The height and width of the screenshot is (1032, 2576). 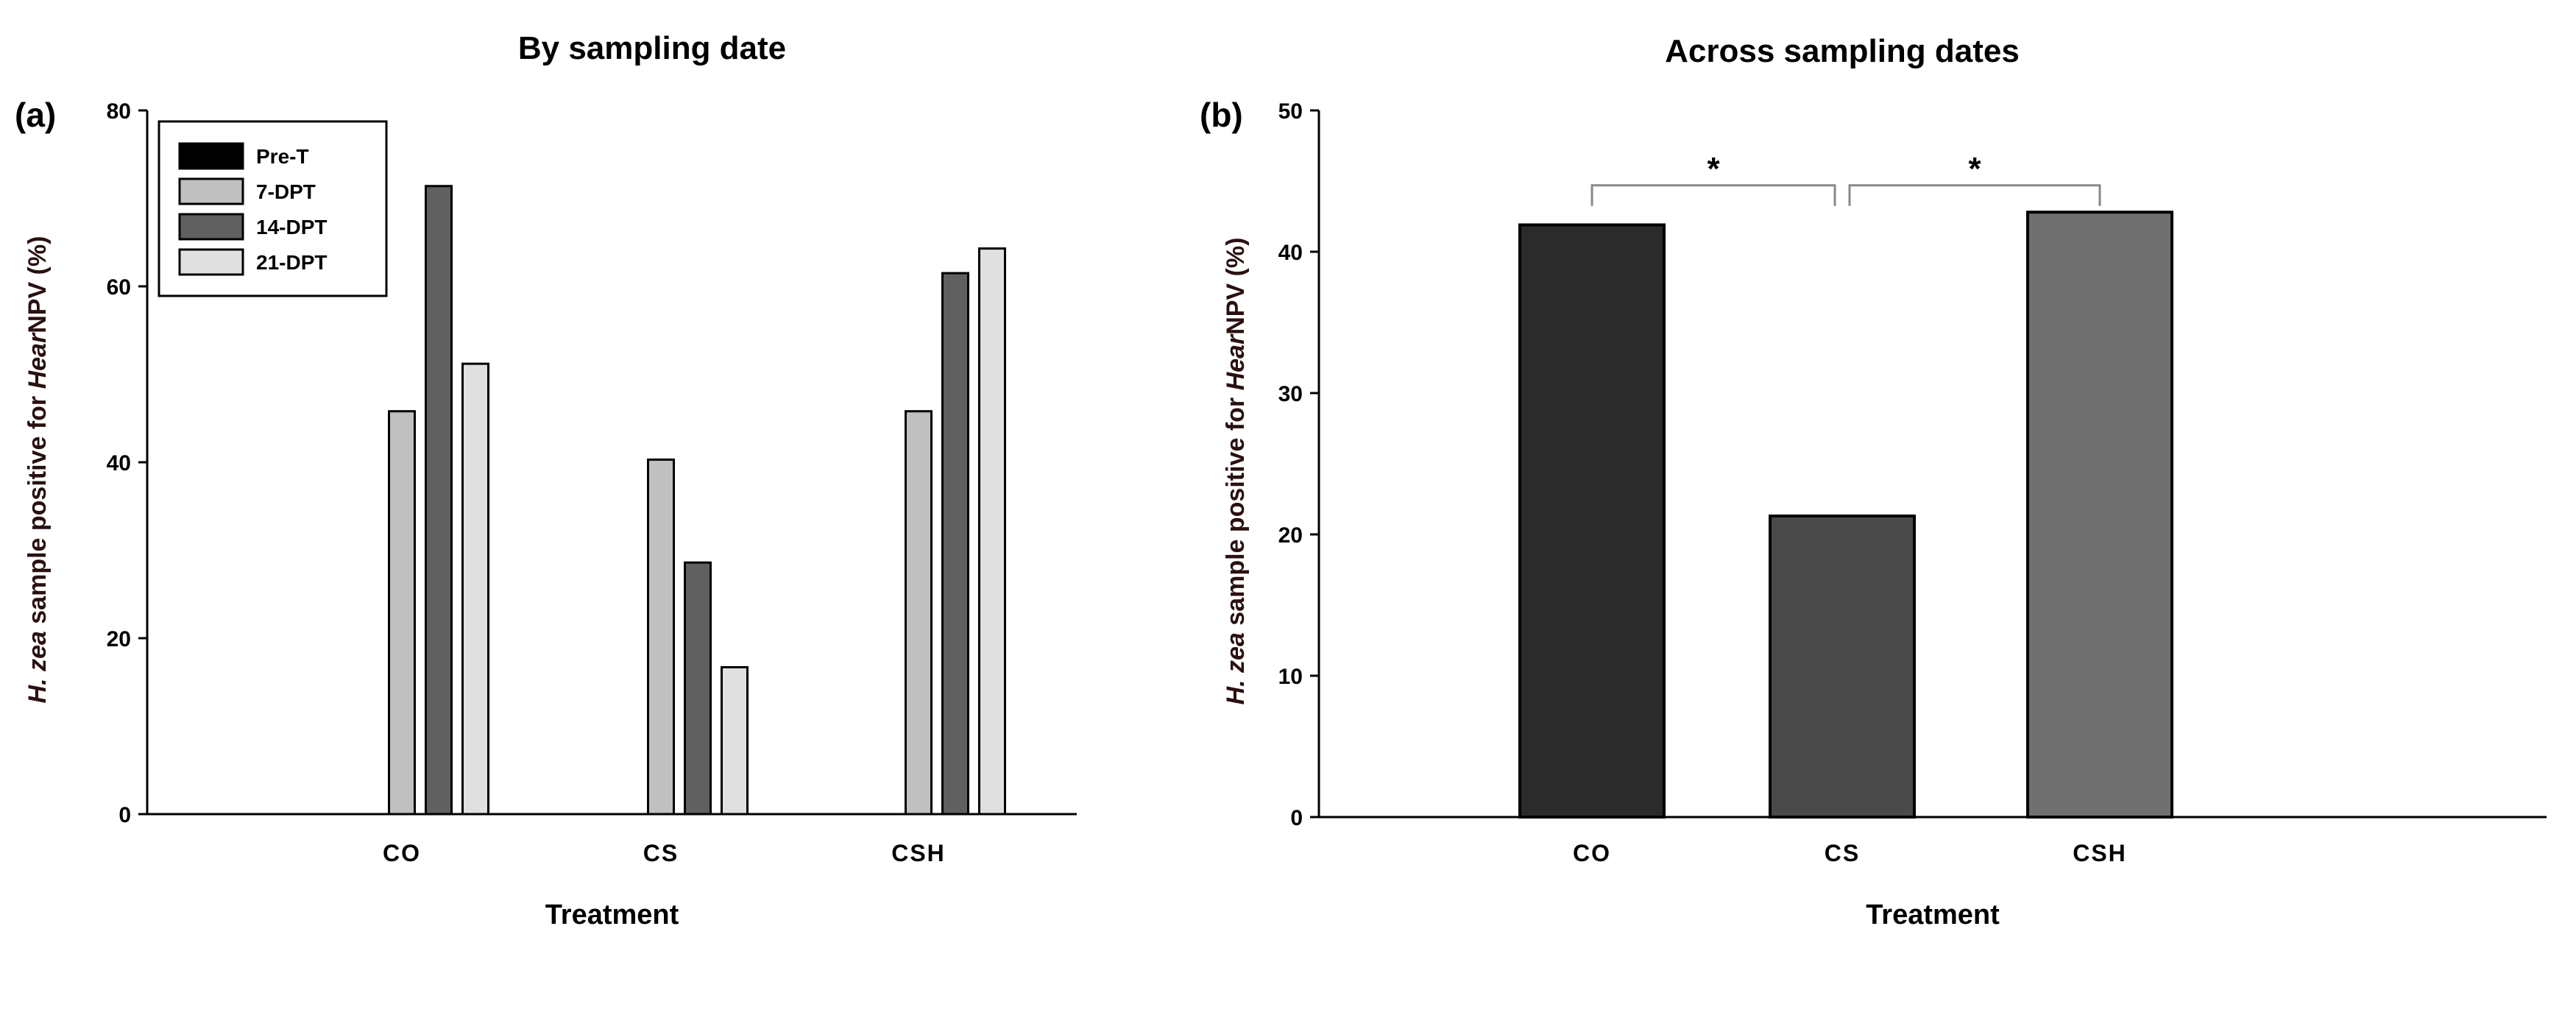 I want to click on y-tick-label: 50, so click(x=1290, y=112).